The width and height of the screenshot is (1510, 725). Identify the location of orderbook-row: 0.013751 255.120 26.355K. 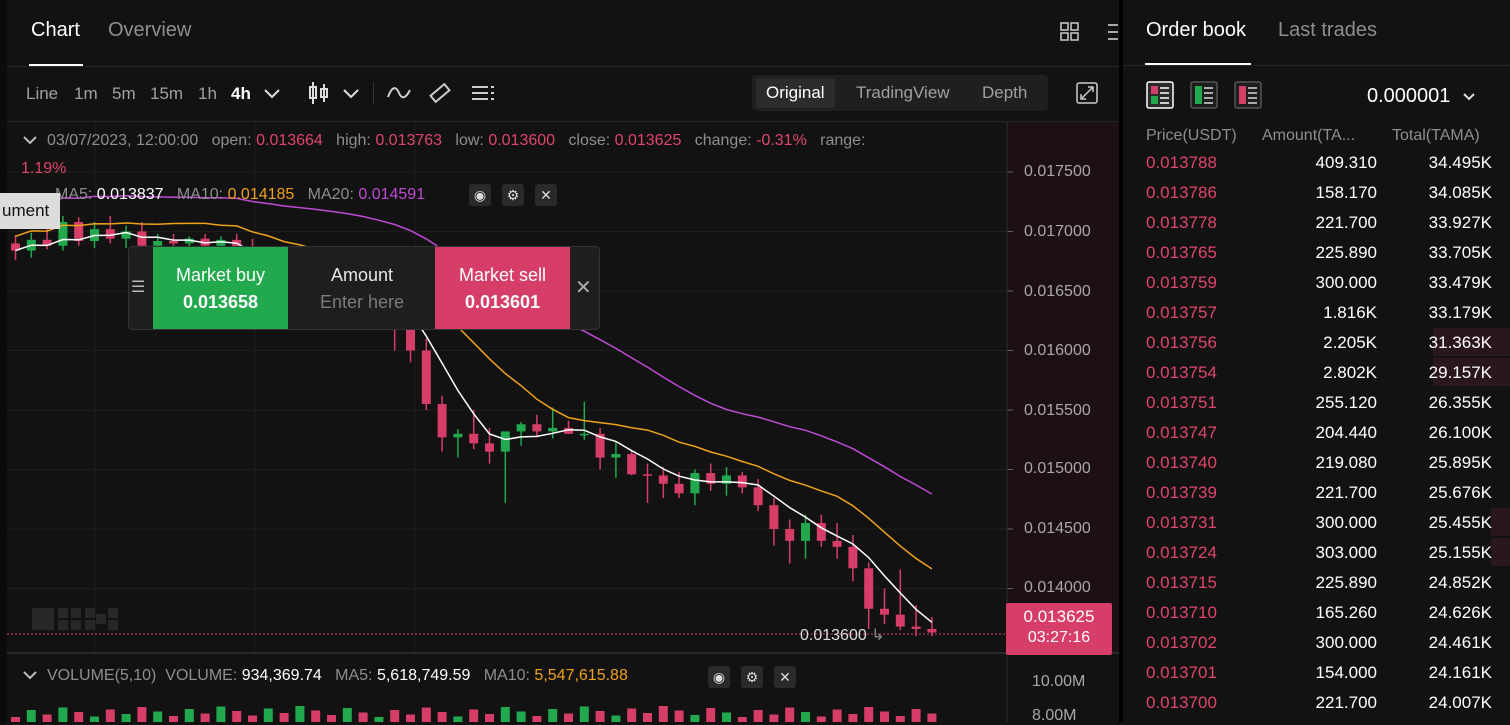
(1316, 402).